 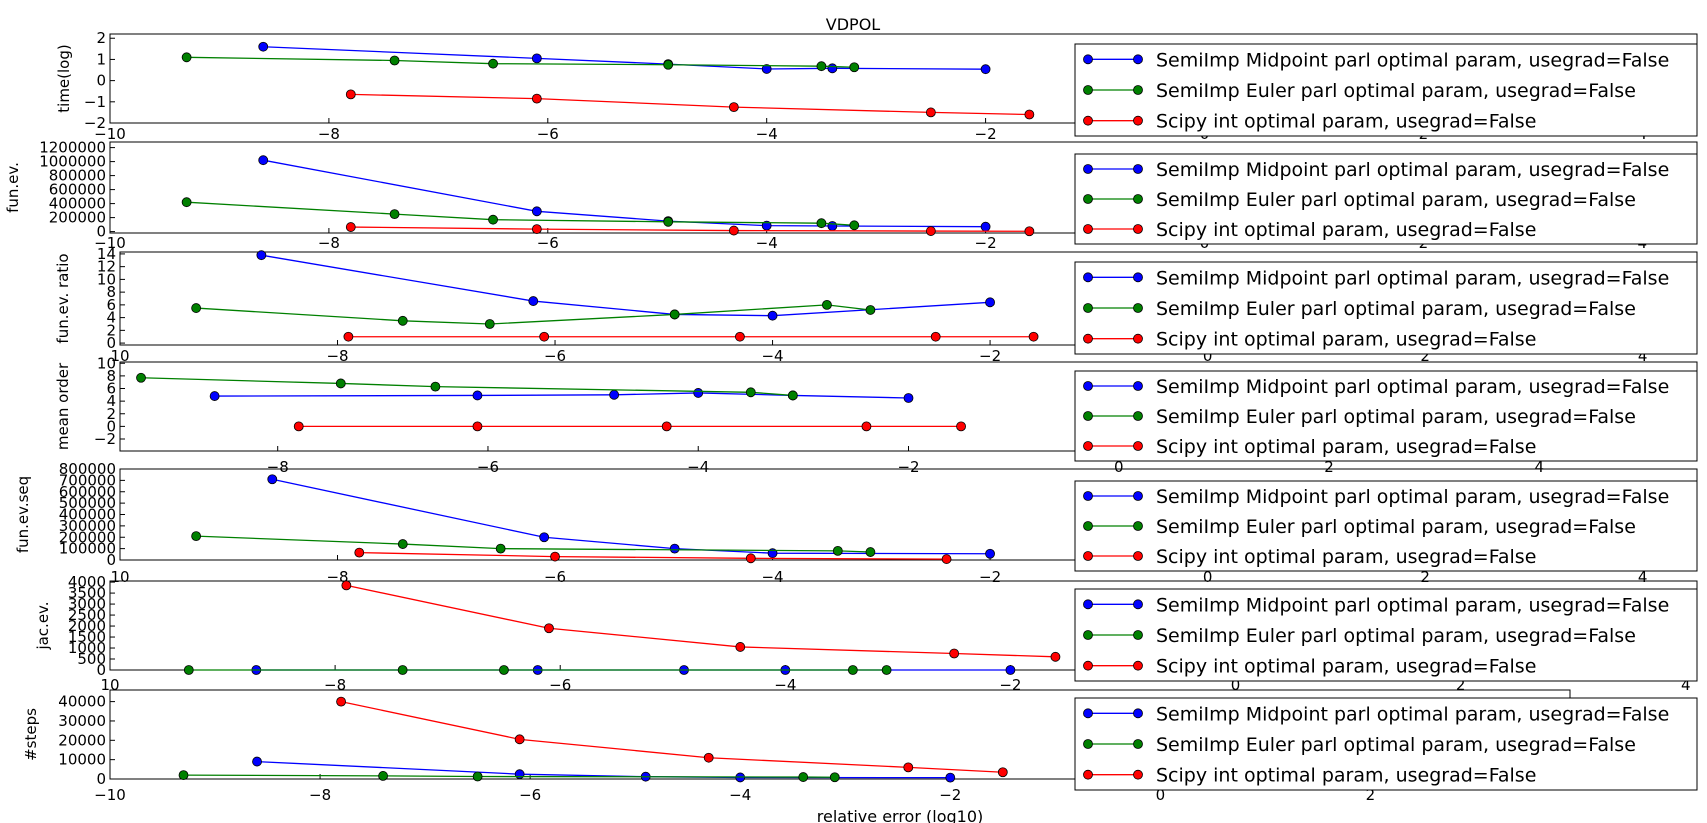 I want to click on y-tick-label: 1500, so click(x=87, y=637).